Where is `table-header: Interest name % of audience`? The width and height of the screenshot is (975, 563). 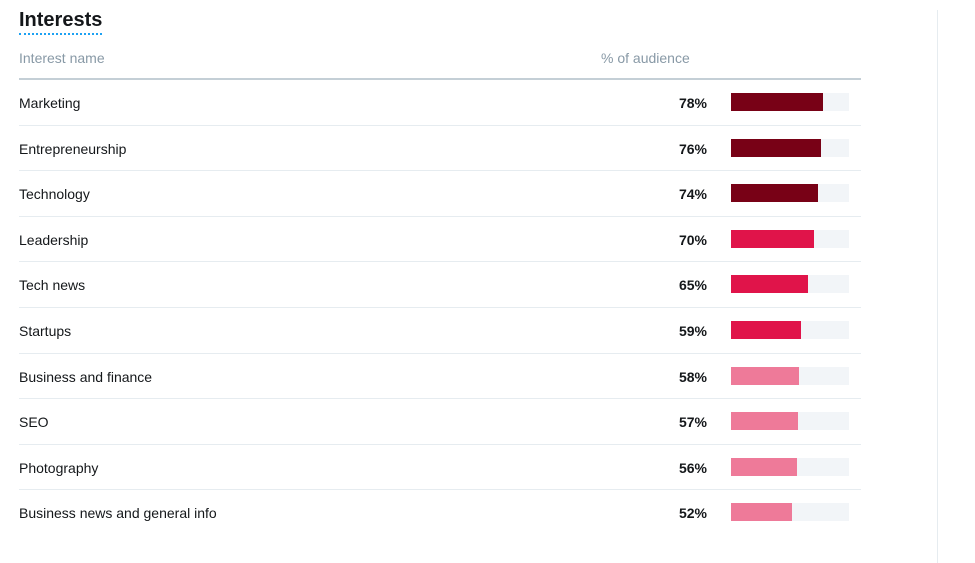 table-header: Interest name % of audience is located at coordinates (440, 59).